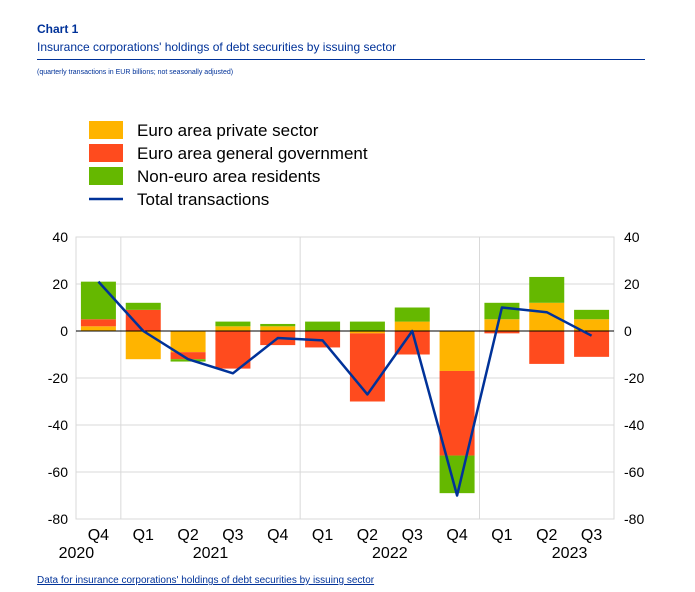 The height and width of the screenshot is (592, 695). Describe the element at coordinates (570, 553) in the screenshot. I see `year-label: 2023` at that location.